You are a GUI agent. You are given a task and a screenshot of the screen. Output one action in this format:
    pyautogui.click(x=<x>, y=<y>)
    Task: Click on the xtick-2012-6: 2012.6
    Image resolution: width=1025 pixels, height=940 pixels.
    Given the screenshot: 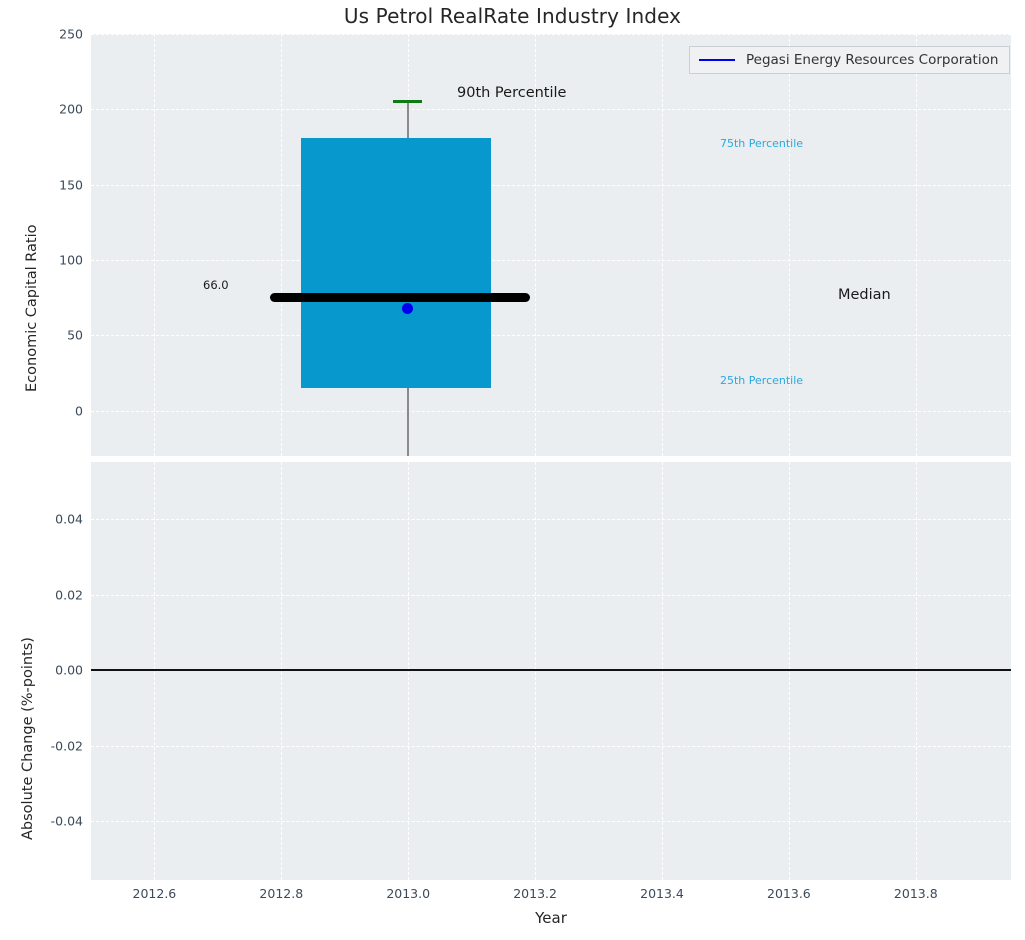 What is the action you would take?
    pyautogui.click(x=154, y=893)
    